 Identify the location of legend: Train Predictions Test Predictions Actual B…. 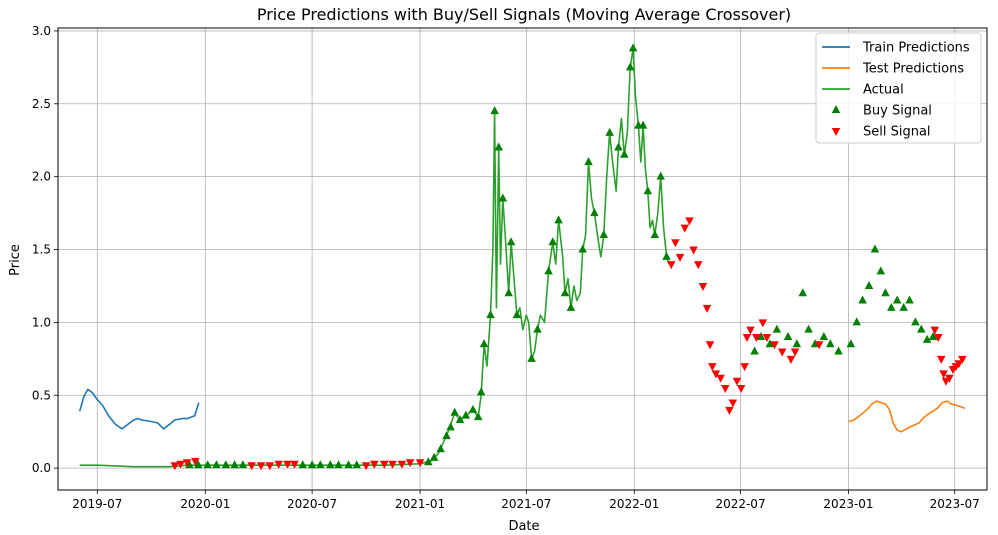
(898, 88).